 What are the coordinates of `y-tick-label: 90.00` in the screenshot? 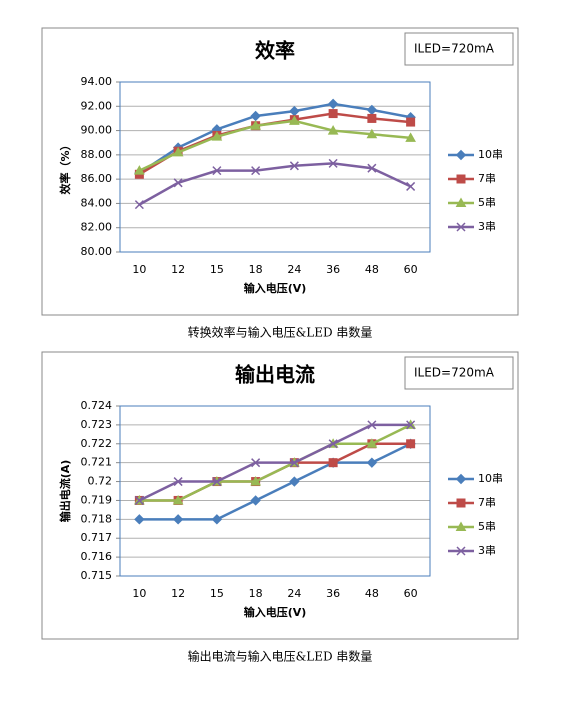 It's located at (97, 130).